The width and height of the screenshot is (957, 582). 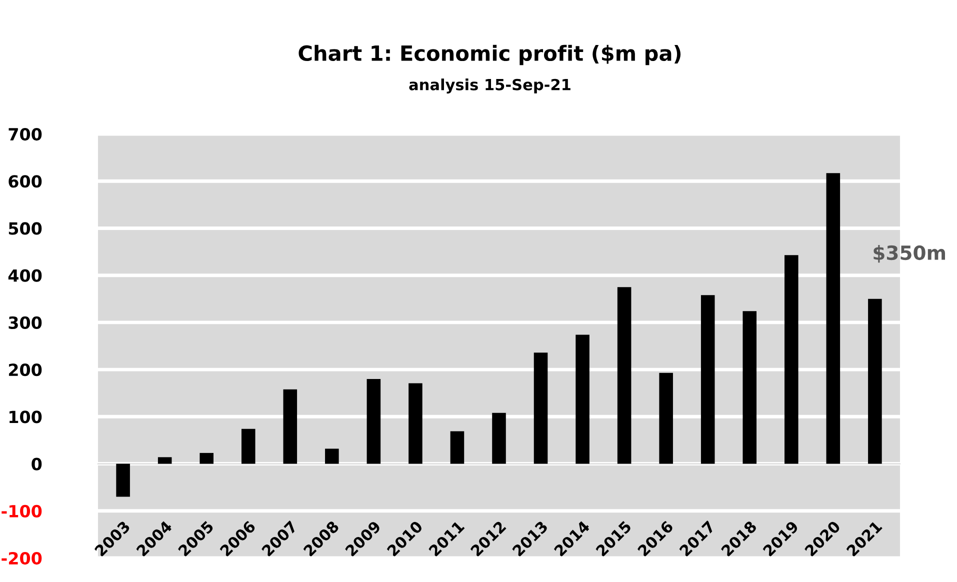 What do you see at coordinates (22, 558) in the screenshot?
I see `y-tick-label: -200` at bounding box center [22, 558].